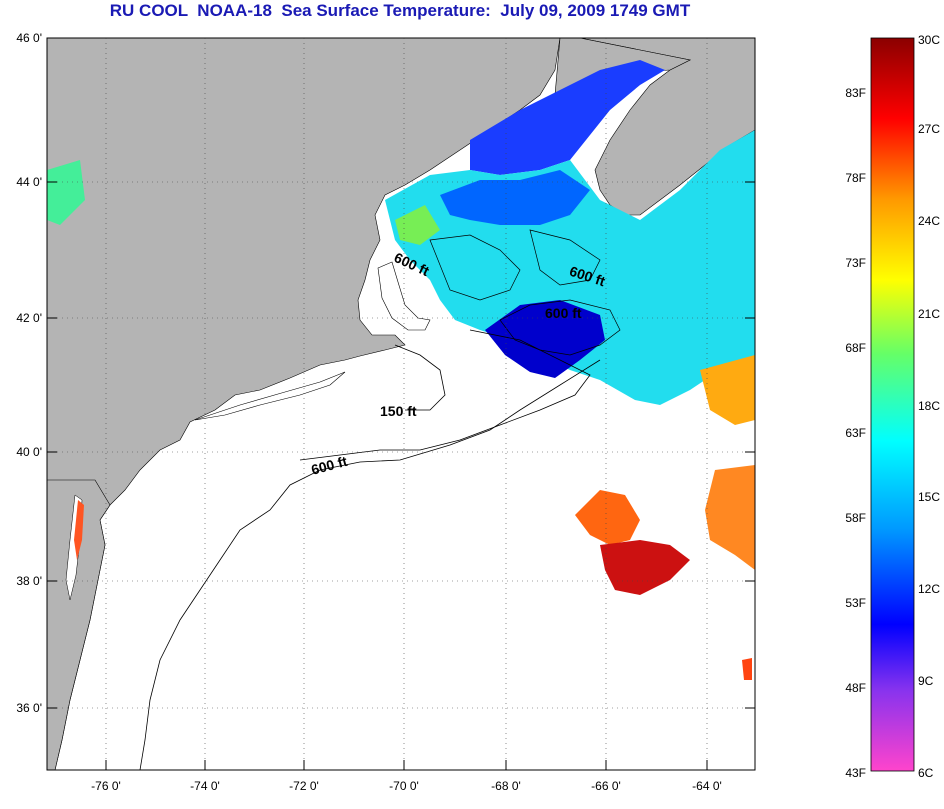  Describe the element at coordinates (727, 390) in the screenshot. I see `sst-warm-east` at that location.